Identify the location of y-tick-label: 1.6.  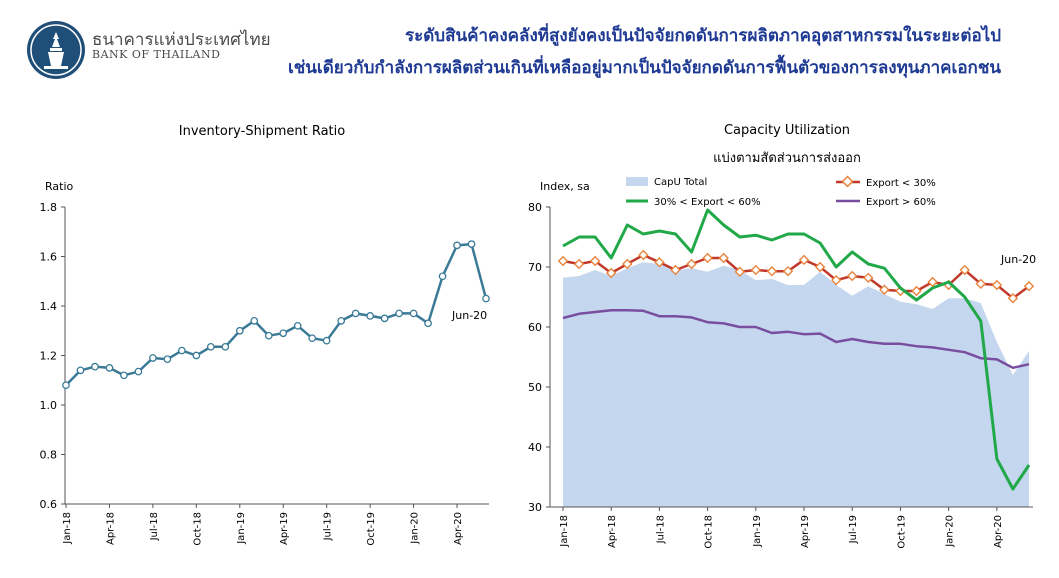
(49, 257).